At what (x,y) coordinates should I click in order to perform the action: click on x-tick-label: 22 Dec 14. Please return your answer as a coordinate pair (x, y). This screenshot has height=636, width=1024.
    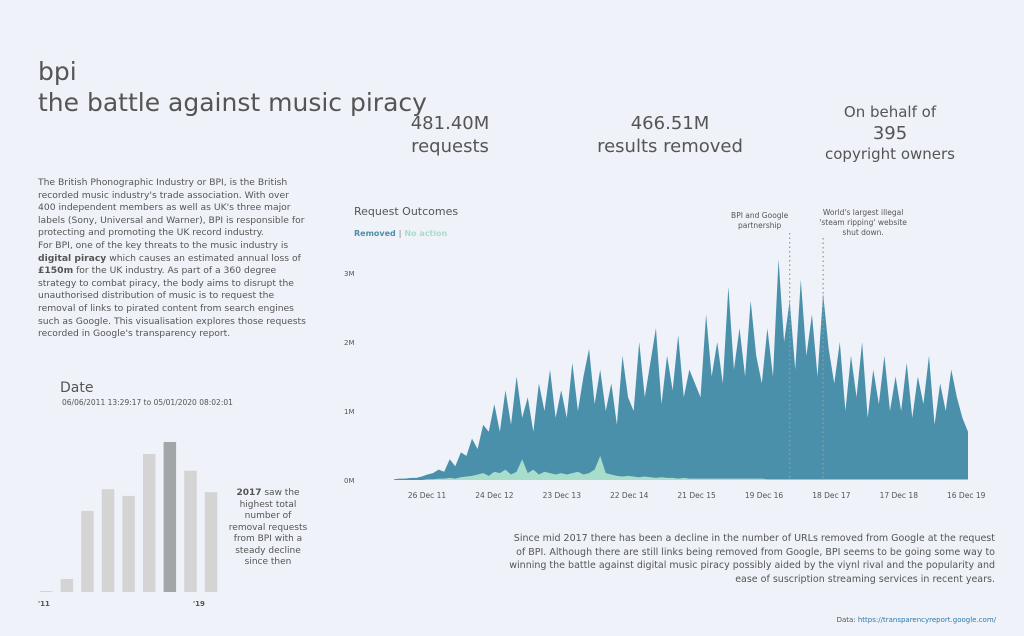
    Looking at the image, I should click on (629, 495).